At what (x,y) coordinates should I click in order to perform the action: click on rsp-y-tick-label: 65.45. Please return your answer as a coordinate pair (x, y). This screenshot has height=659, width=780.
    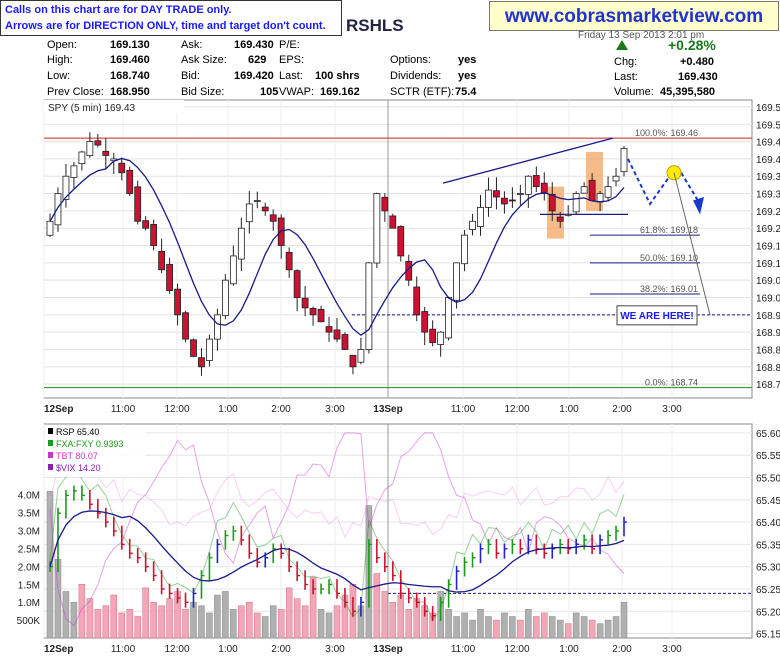
    Looking at the image, I should click on (768, 501).